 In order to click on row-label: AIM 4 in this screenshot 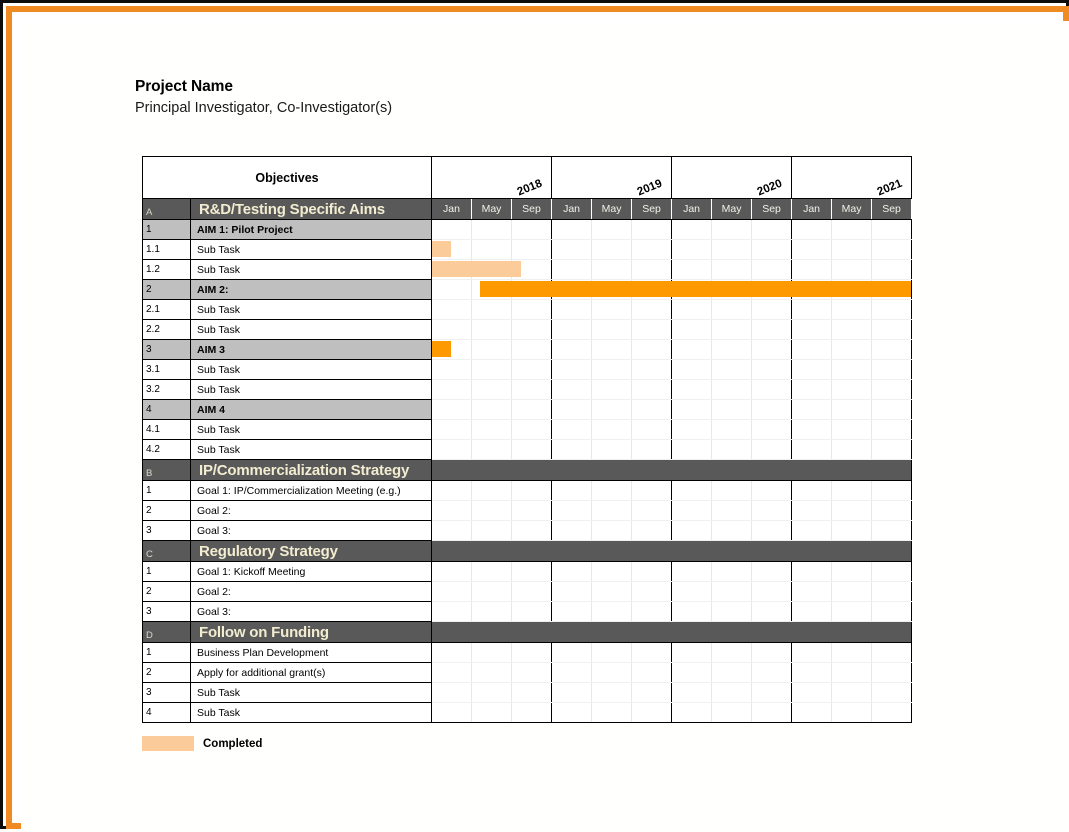, I will do `click(311, 409)`.